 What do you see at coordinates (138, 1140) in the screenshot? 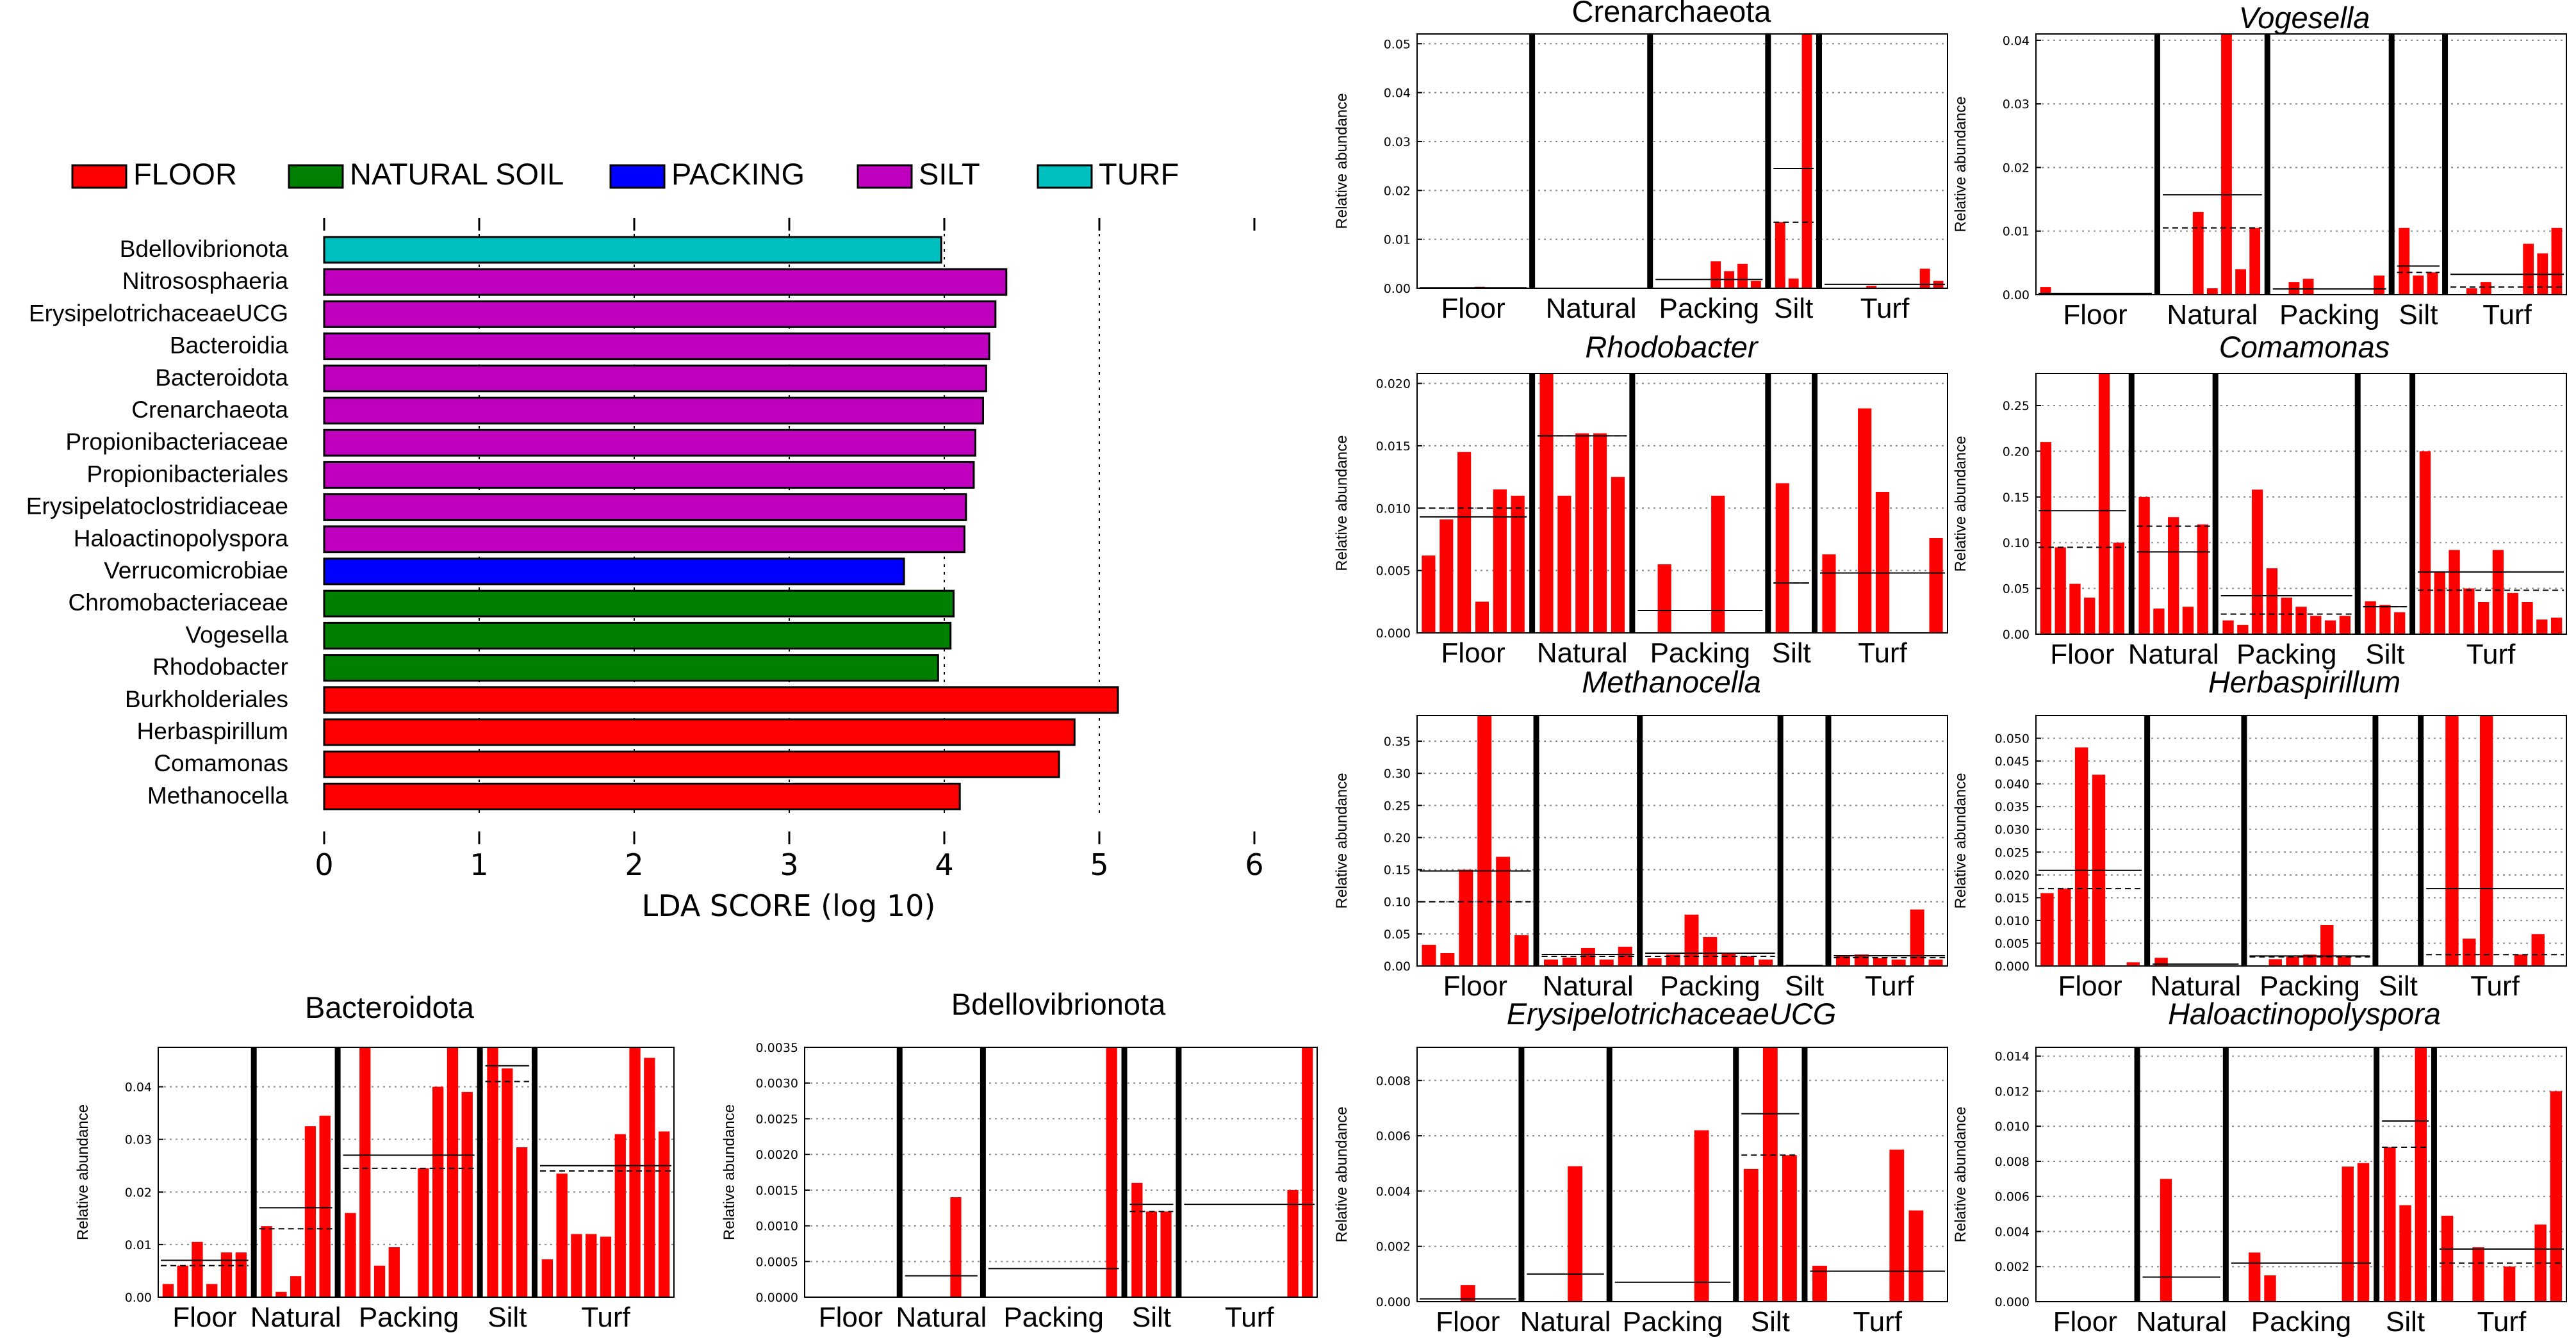
I see `y-tick-label: 0.03` at bounding box center [138, 1140].